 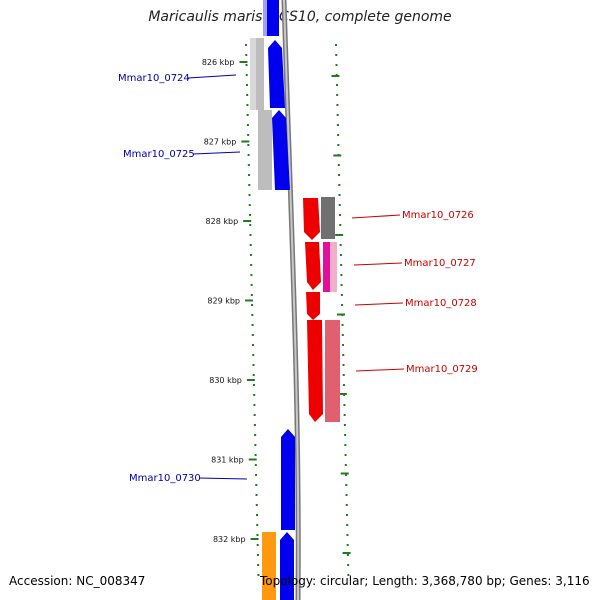 I want to click on gene-label-mmar10-0729: Mmar10_0729, so click(x=442, y=369).